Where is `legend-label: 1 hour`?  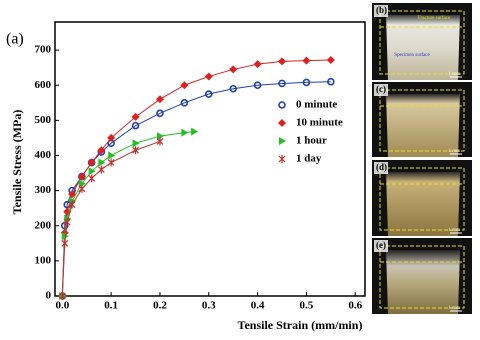
legend-label: 1 hour is located at coordinates (311, 141).